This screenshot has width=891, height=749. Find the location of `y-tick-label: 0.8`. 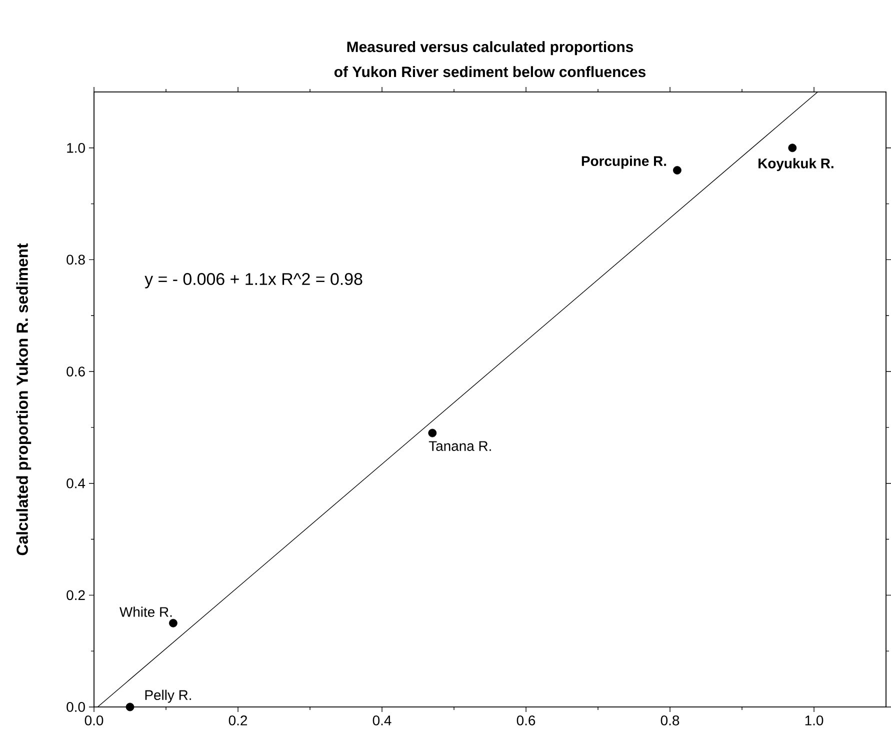

y-tick-label: 0.8 is located at coordinates (75, 259).